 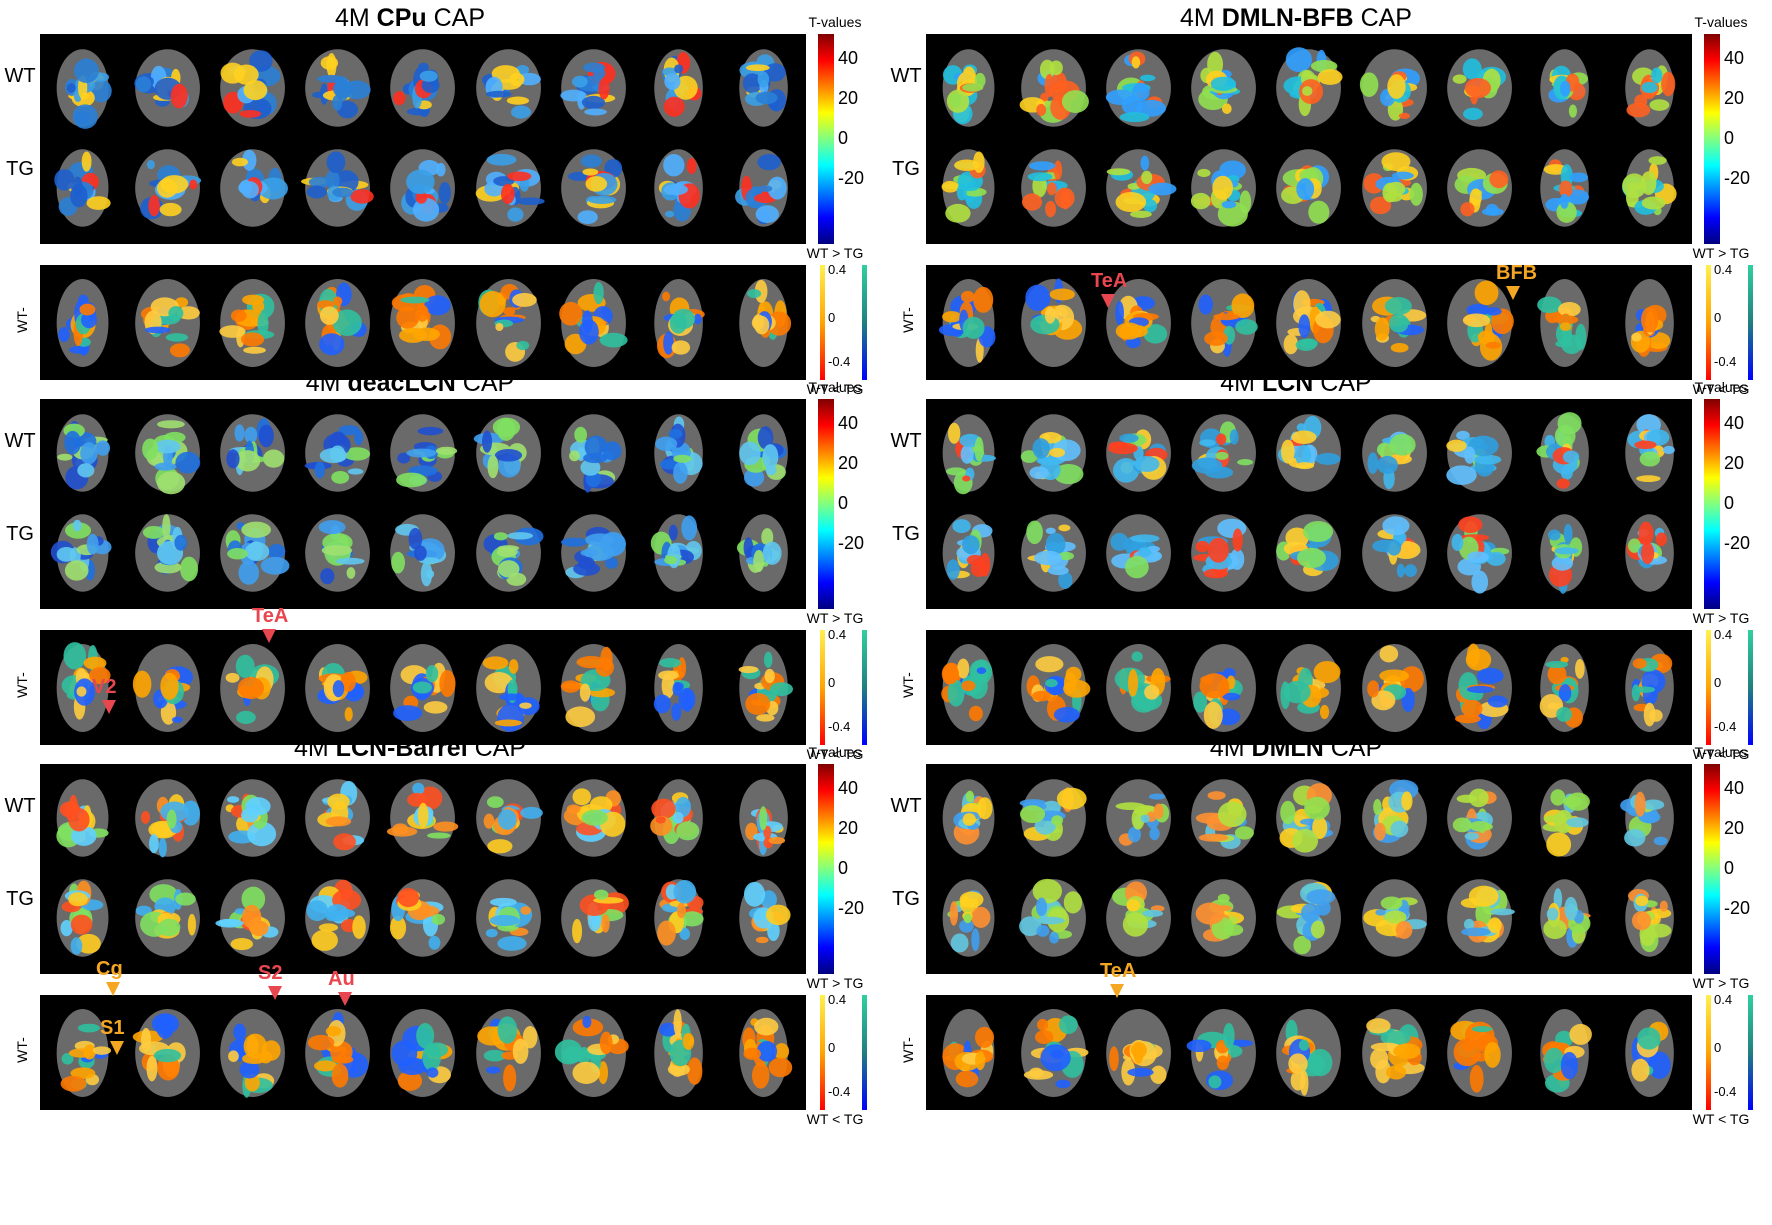 What do you see at coordinates (341, 979) in the screenshot?
I see `region-annotation: Au` at bounding box center [341, 979].